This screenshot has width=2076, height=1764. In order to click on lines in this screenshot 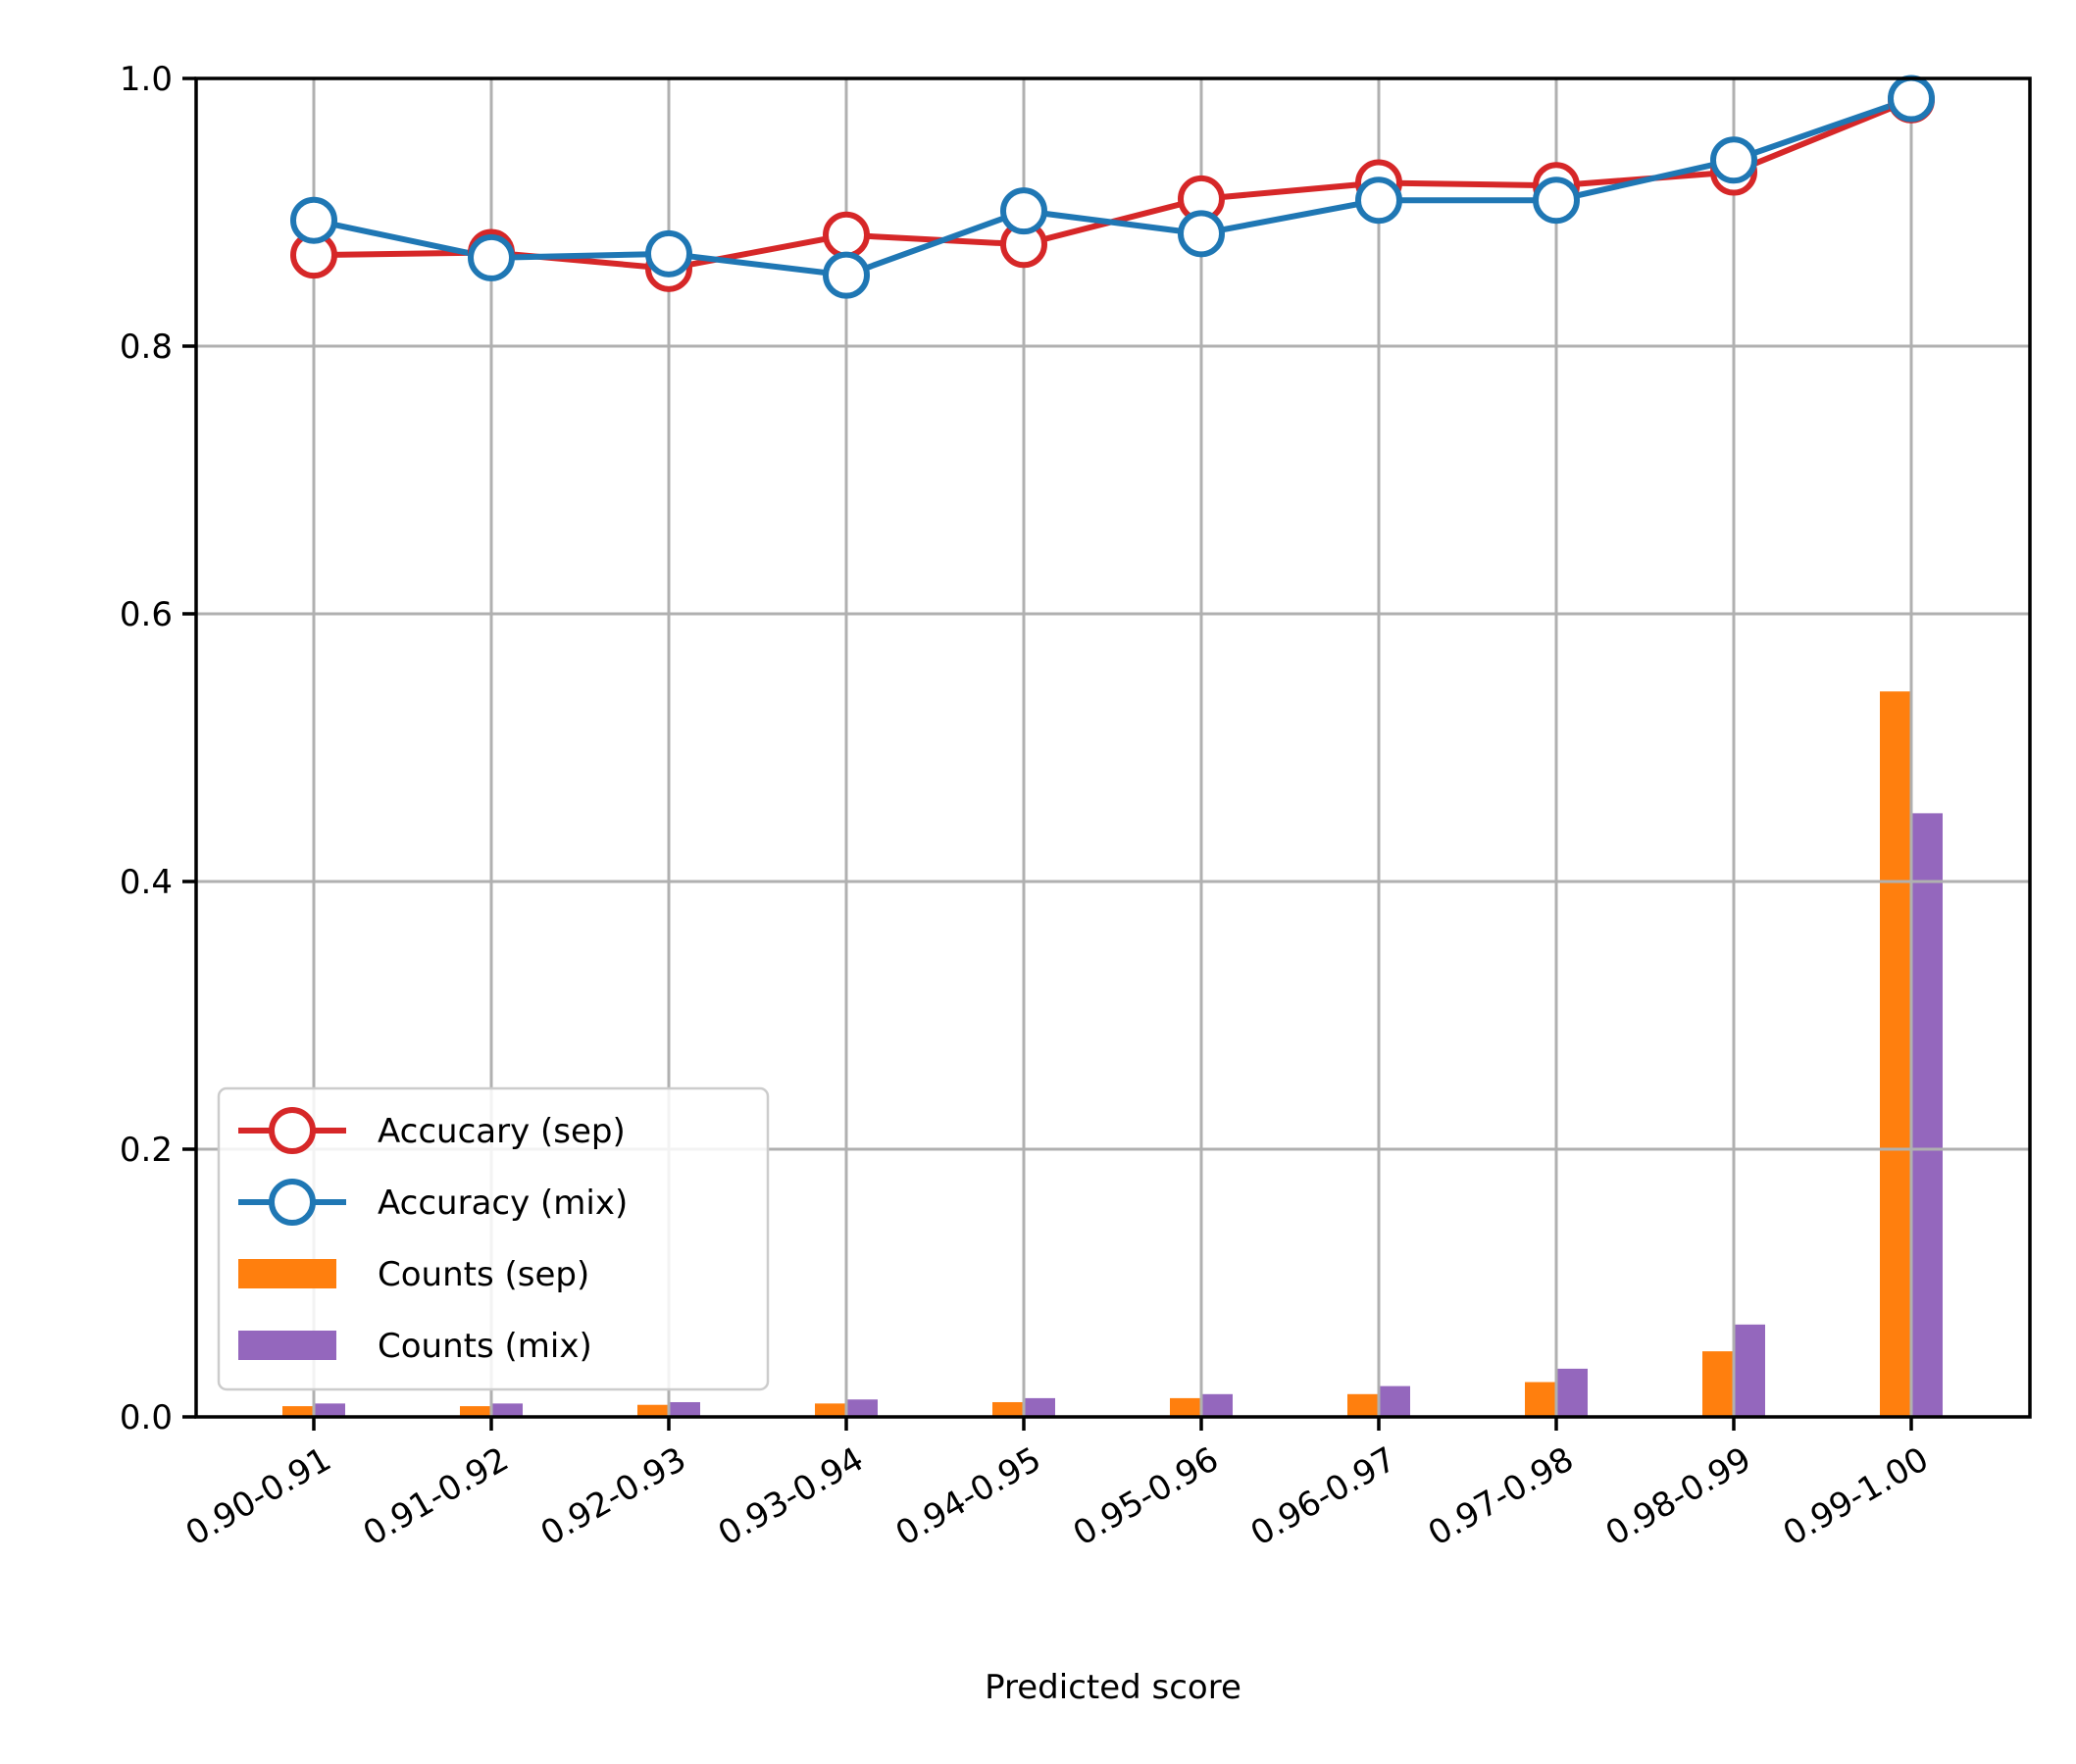, I will do `click(1112, 187)`.